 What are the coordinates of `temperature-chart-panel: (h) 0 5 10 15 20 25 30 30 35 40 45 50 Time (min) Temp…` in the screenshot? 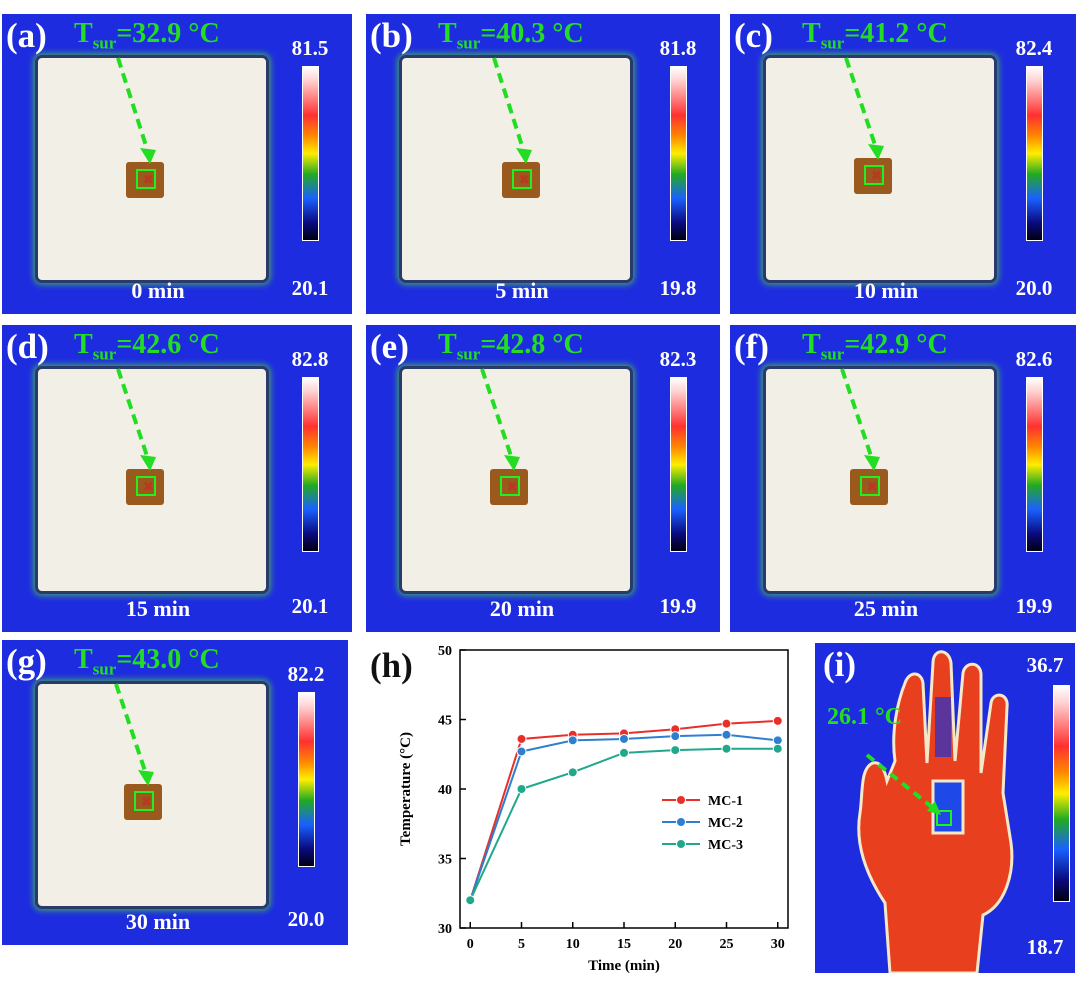 It's located at (582, 809).